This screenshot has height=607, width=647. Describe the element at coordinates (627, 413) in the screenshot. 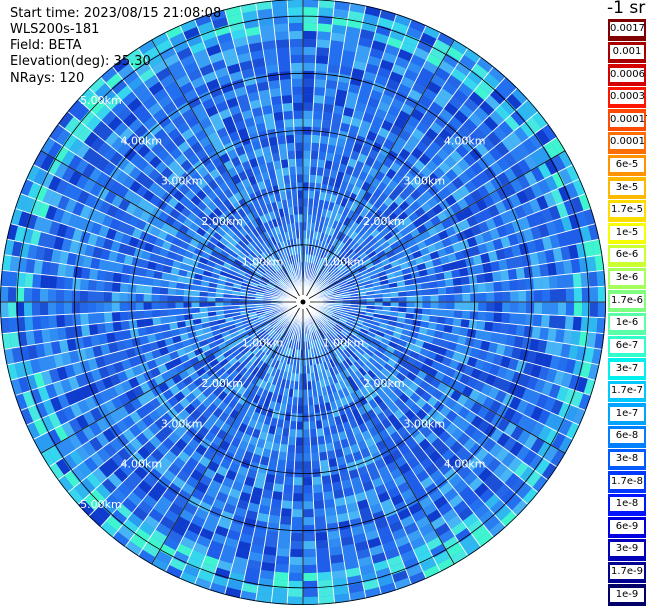

I see `colorbar-level-label: 1e-7` at that location.